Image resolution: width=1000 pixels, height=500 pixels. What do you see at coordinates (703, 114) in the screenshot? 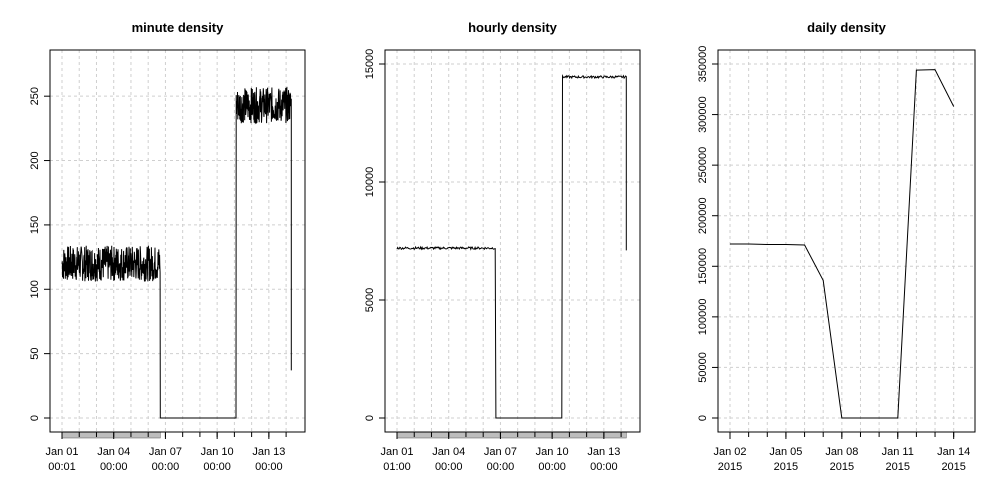
I see `y-tick-label: 300000` at bounding box center [703, 114].